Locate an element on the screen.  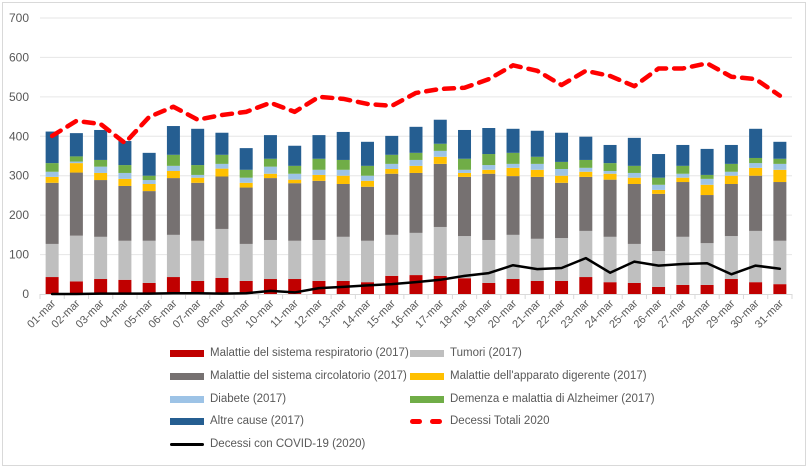
legend-label: Altre cause (2017) is located at coordinates (257, 421).